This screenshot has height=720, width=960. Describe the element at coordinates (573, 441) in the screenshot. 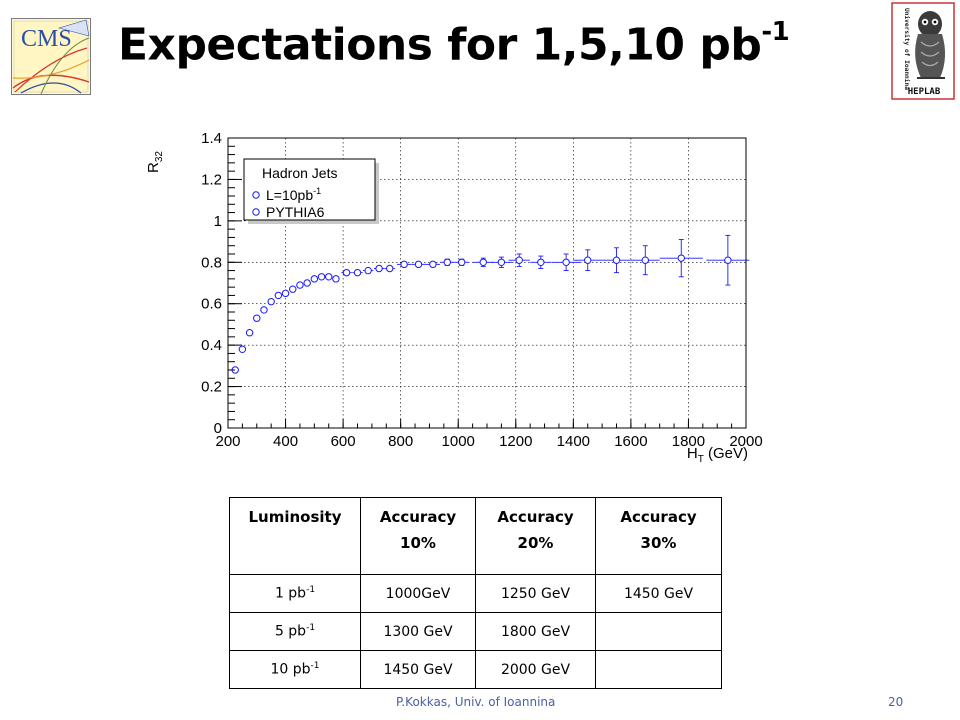

I see `x-tick-label: 1400` at that location.